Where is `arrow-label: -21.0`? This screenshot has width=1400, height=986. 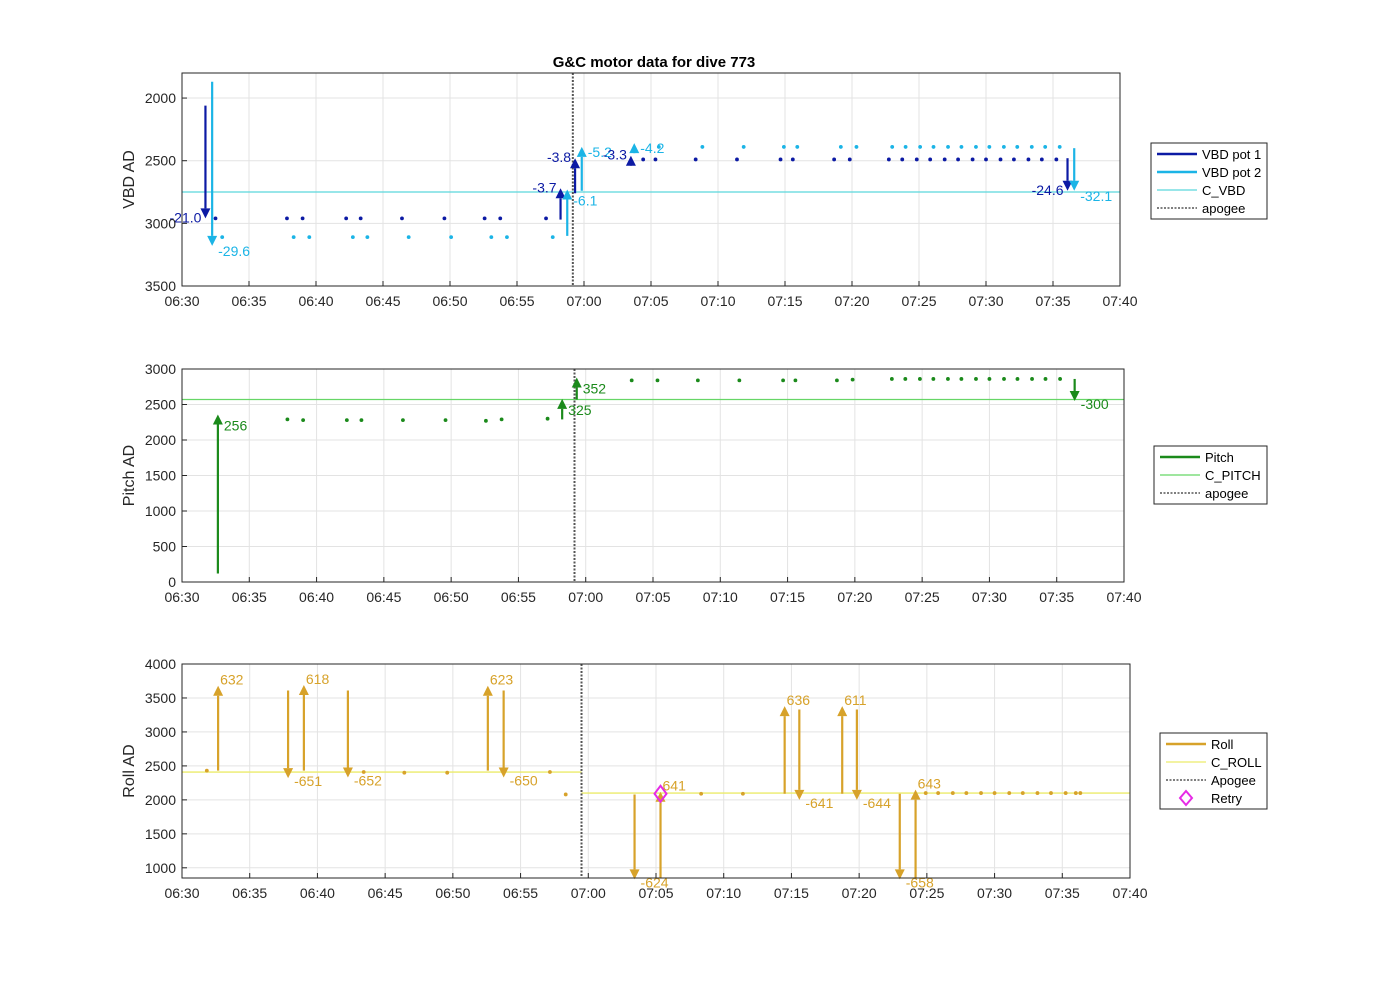
arrow-label: -21.0 is located at coordinates (186, 217).